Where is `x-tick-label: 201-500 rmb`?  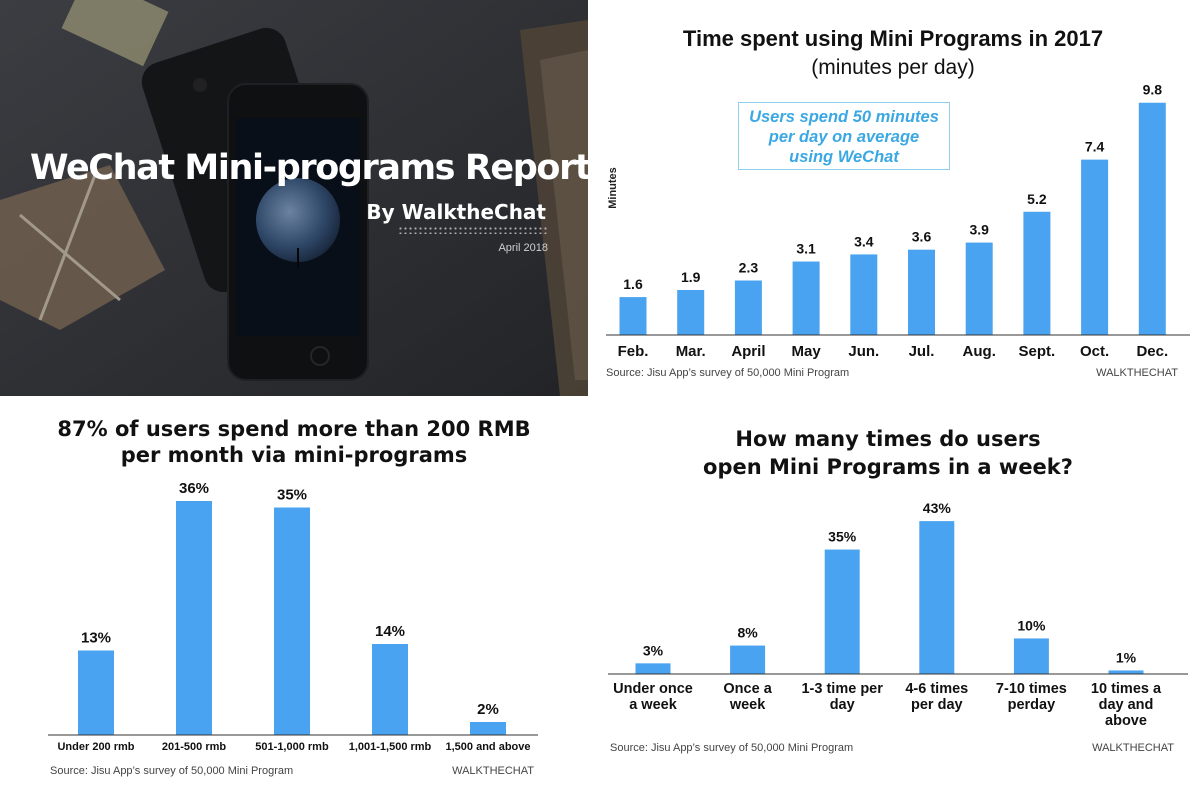
x-tick-label: 201-500 rmb is located at coordinates (194, 747).